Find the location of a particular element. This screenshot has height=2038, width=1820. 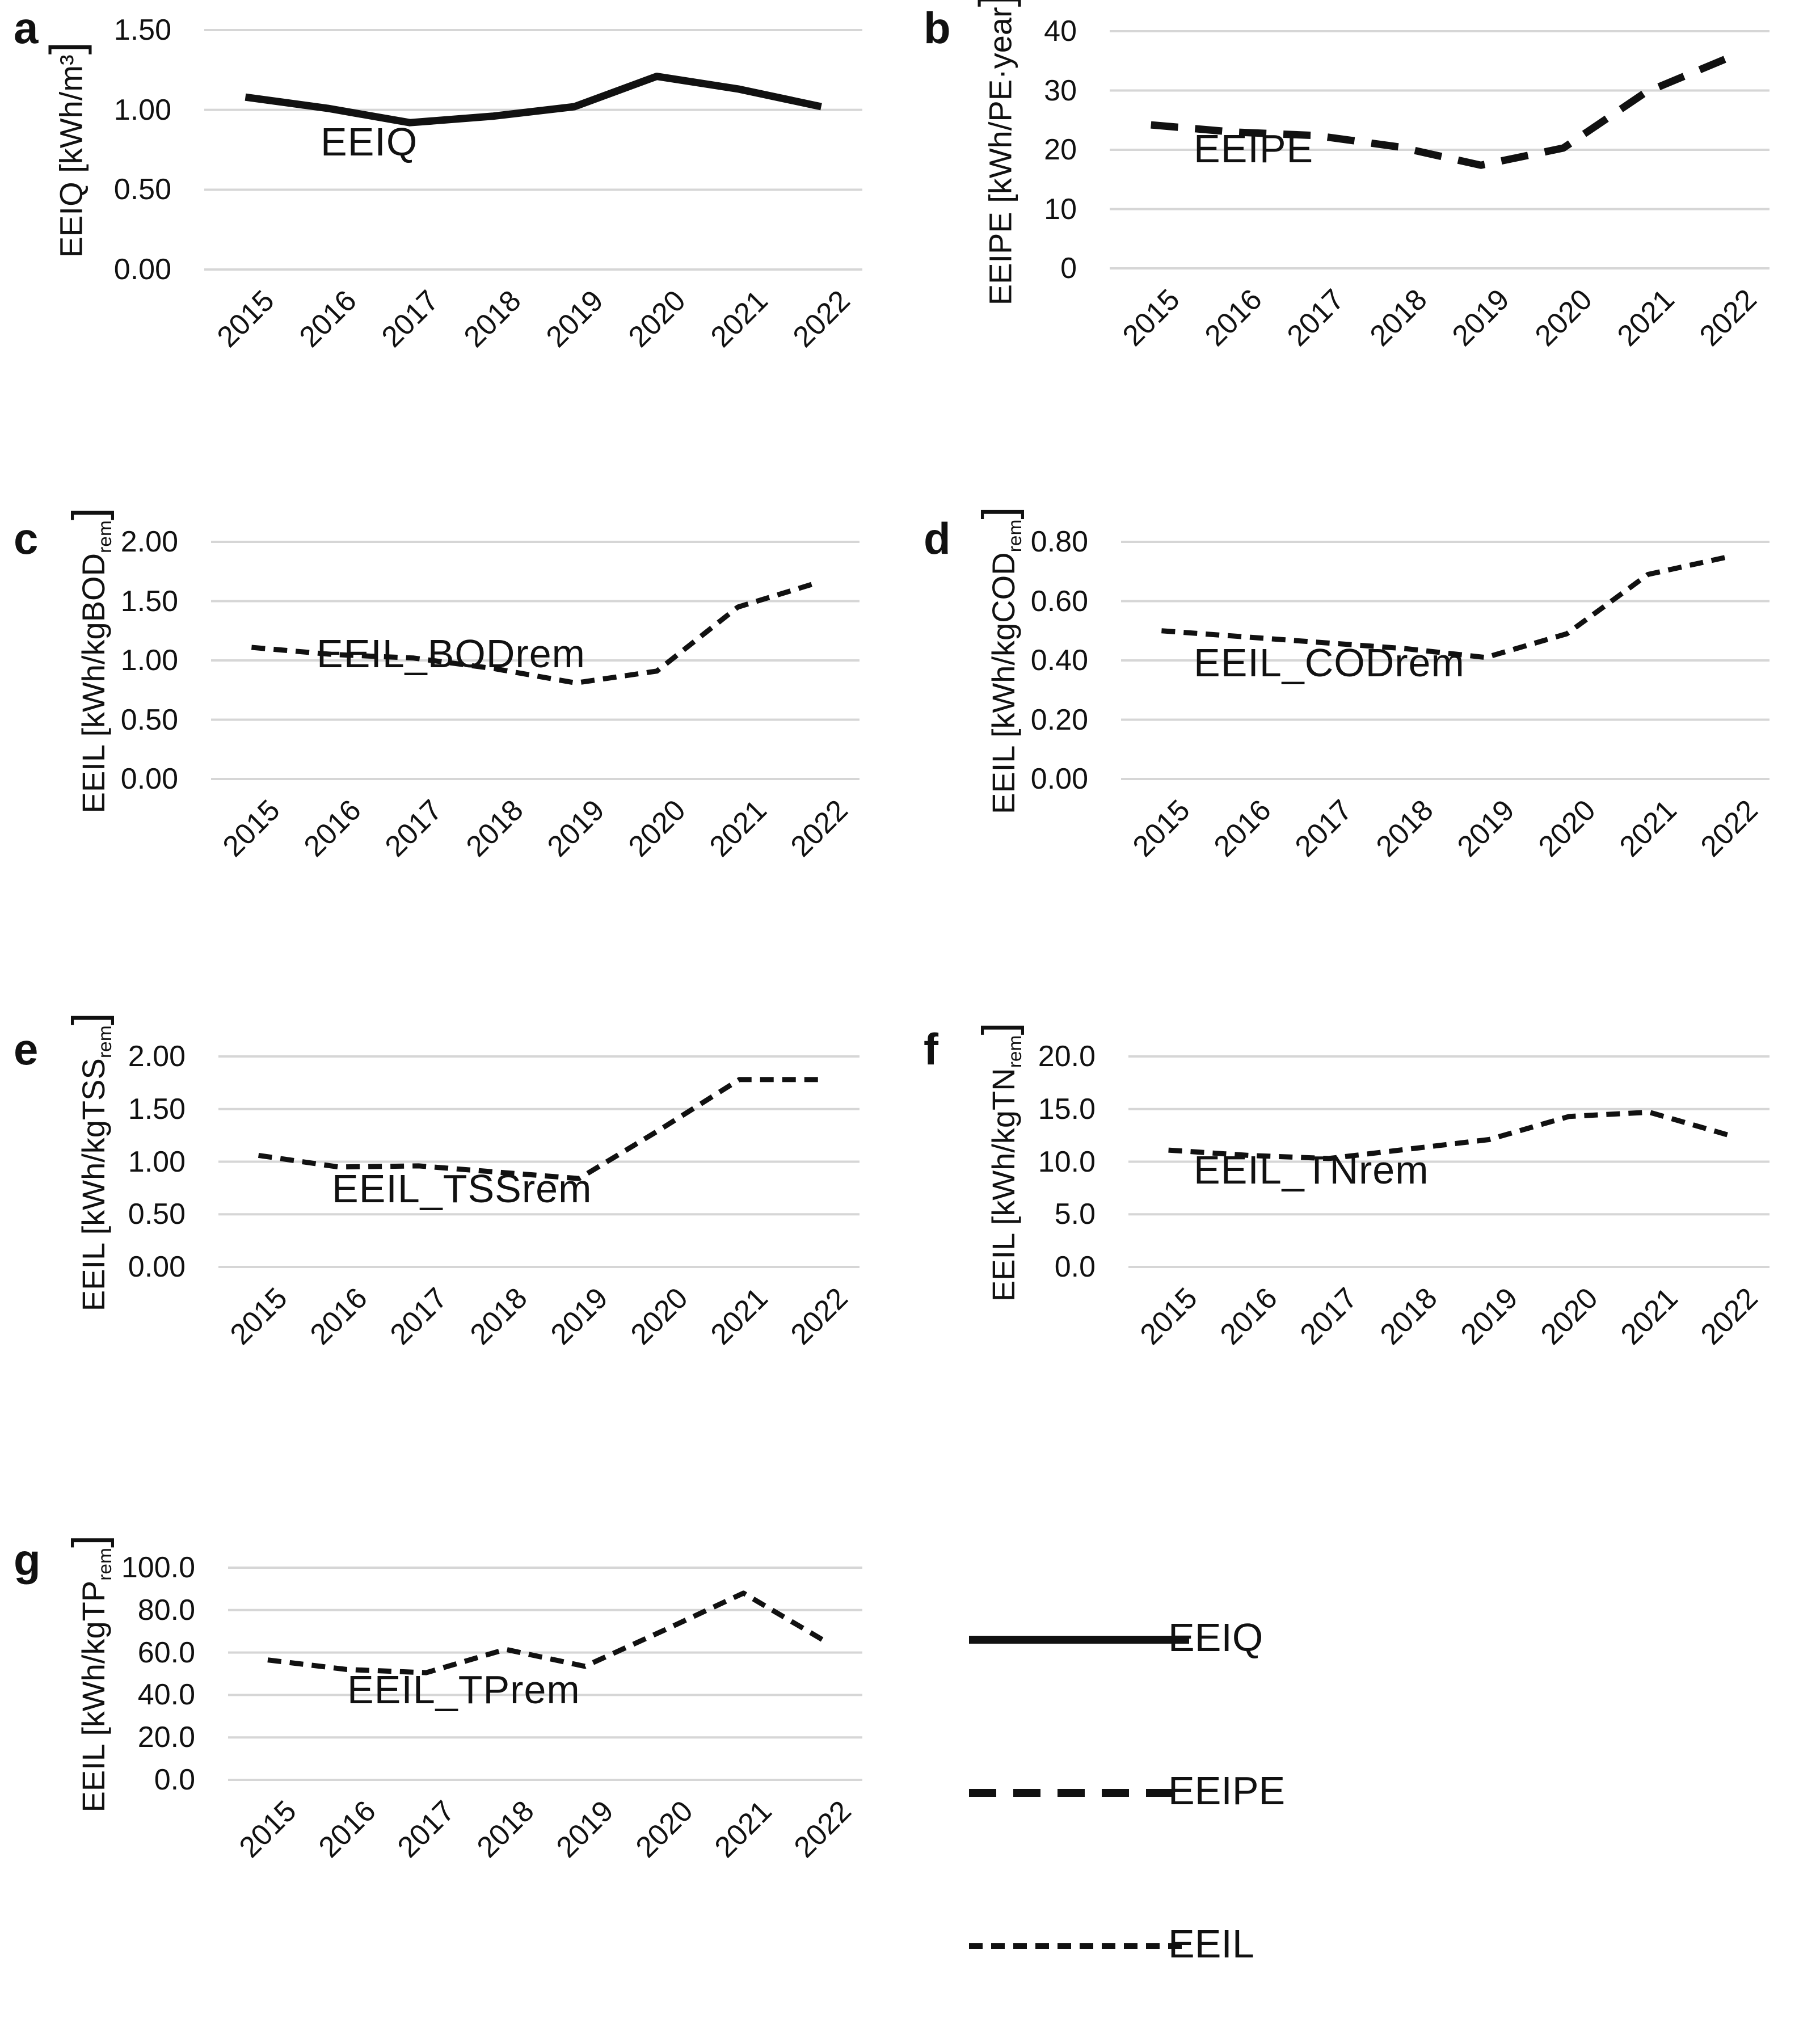

y-tick-label: 0.60 is located at coordinates (1059, 601).